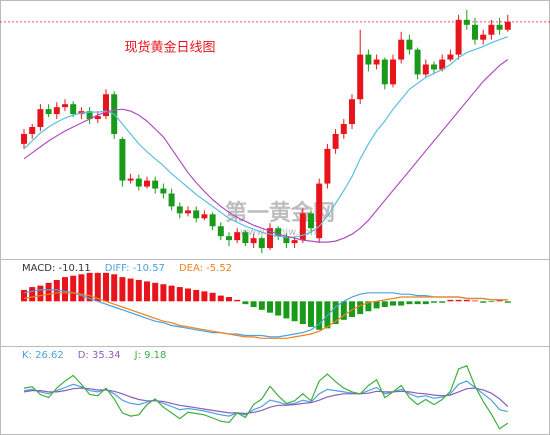 The image size is (550, 435). What do you see at coordinates (43, 355) in the screenshot?
I see `legend-entry: K: 26.62` at bounding box center [43, 355].